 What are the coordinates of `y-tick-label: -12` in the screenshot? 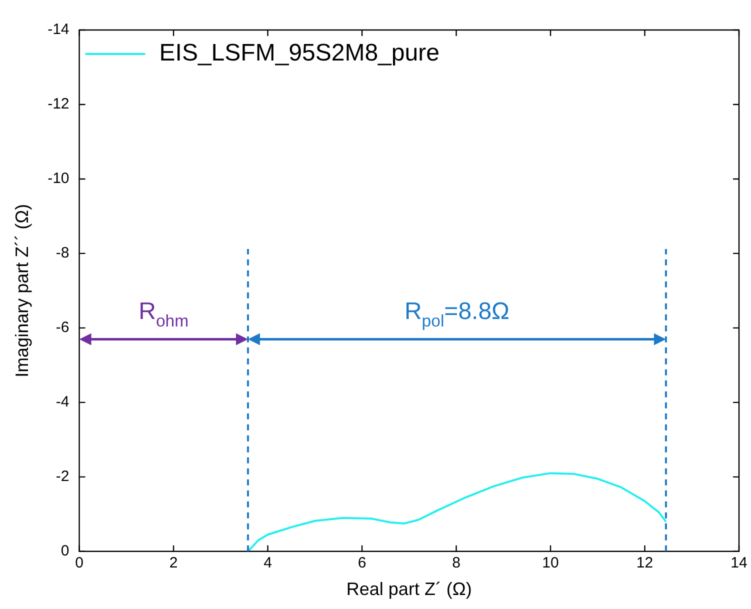 It's located at (59, 104).